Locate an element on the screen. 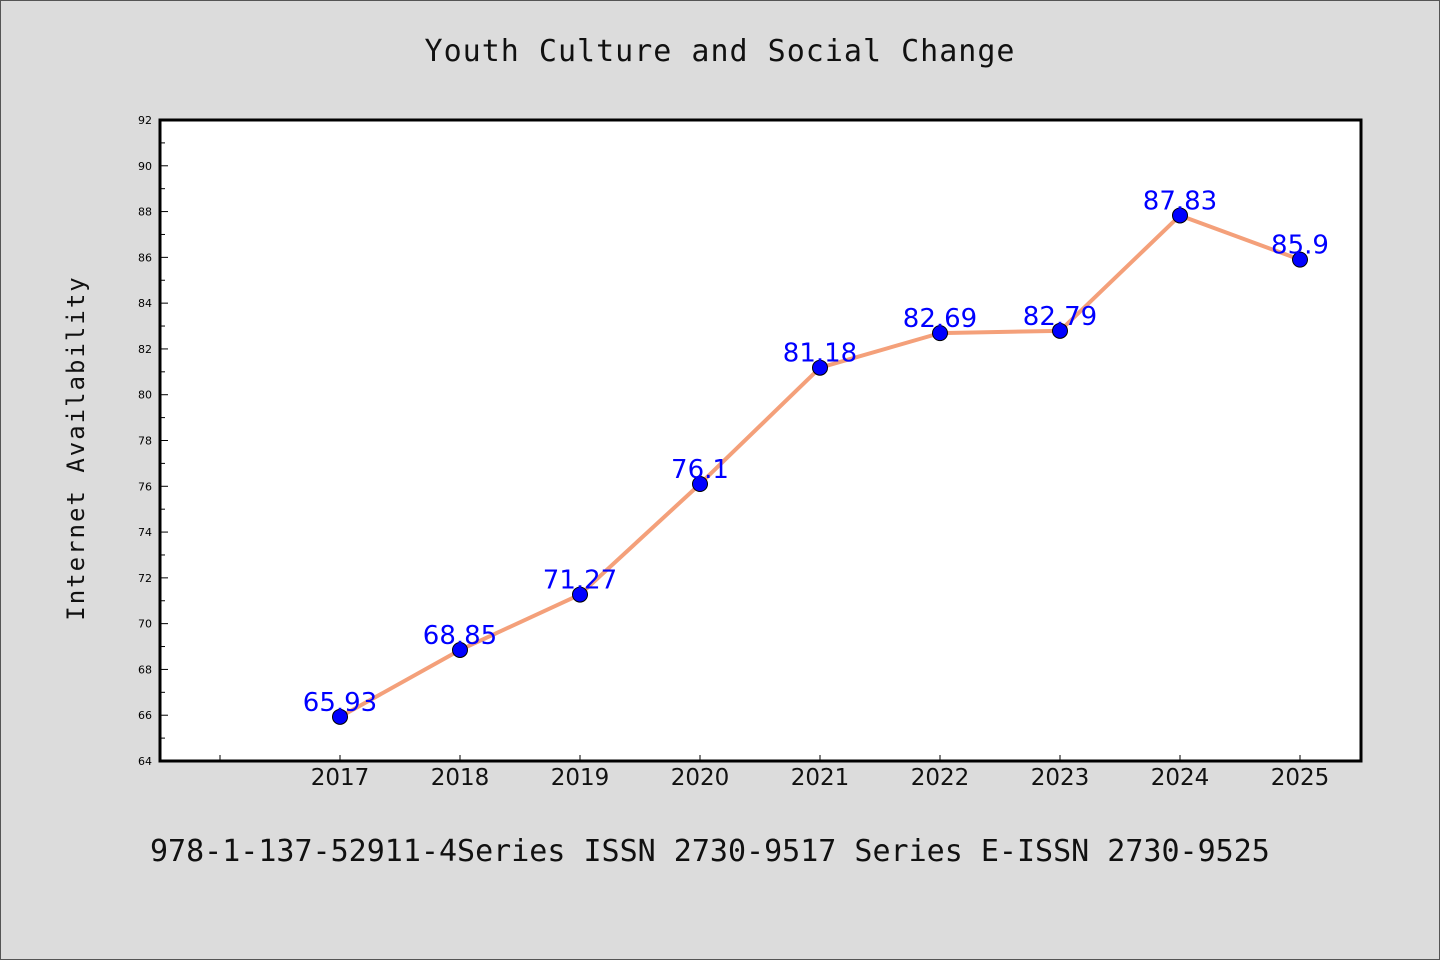  y-tick-label: 90 is located at coordinates (145, 166).